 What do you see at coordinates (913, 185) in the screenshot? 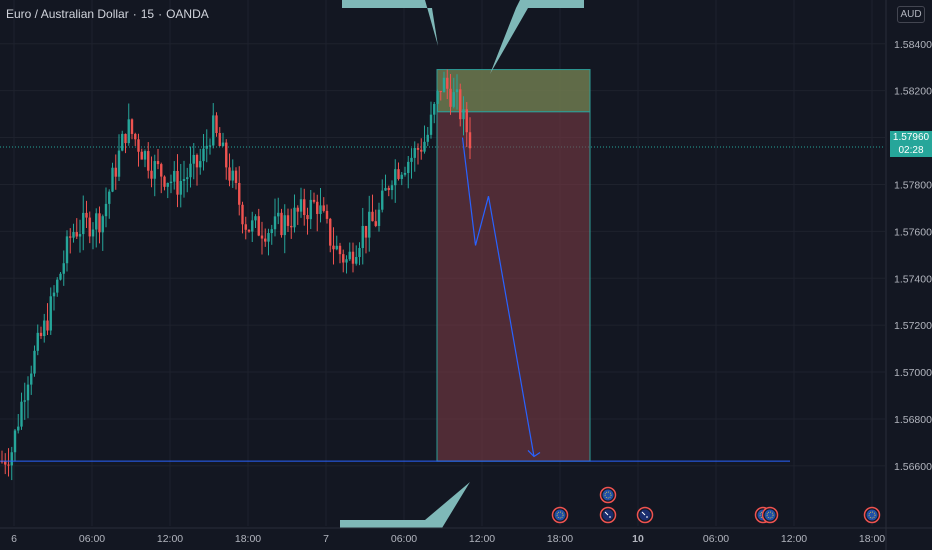
I see `y-tick-label: 1.57800` at bounding box center [913, 185].